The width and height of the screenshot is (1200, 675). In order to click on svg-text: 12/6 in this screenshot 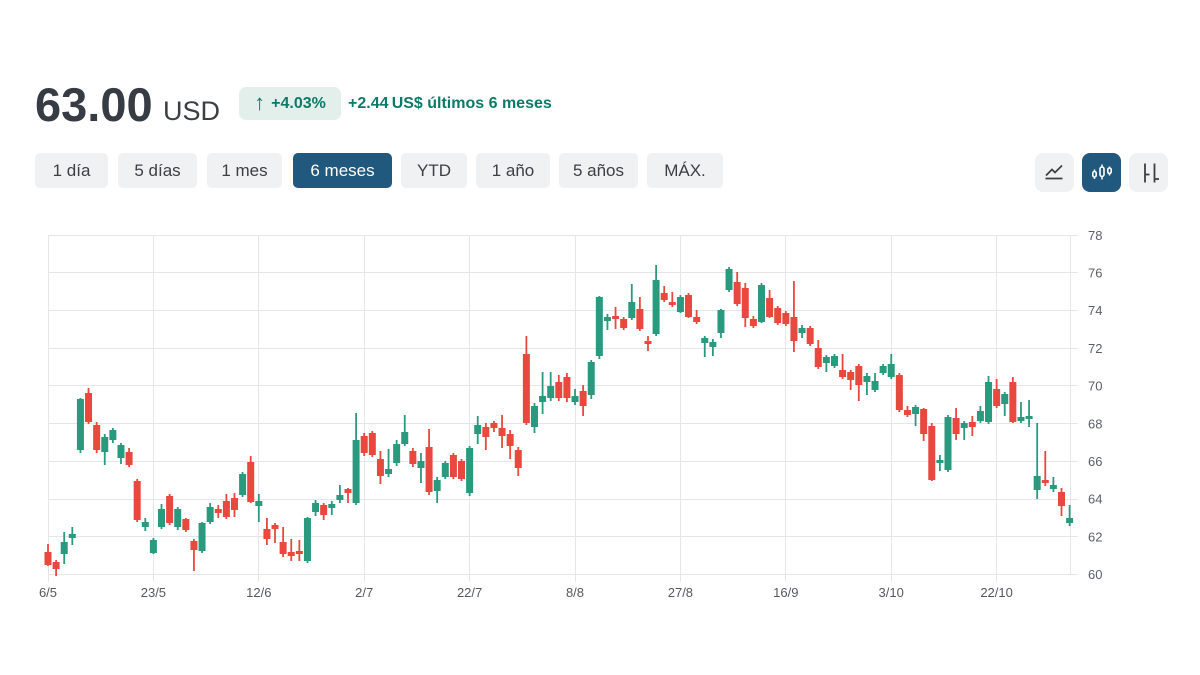, I will do `click(258, 592)`.